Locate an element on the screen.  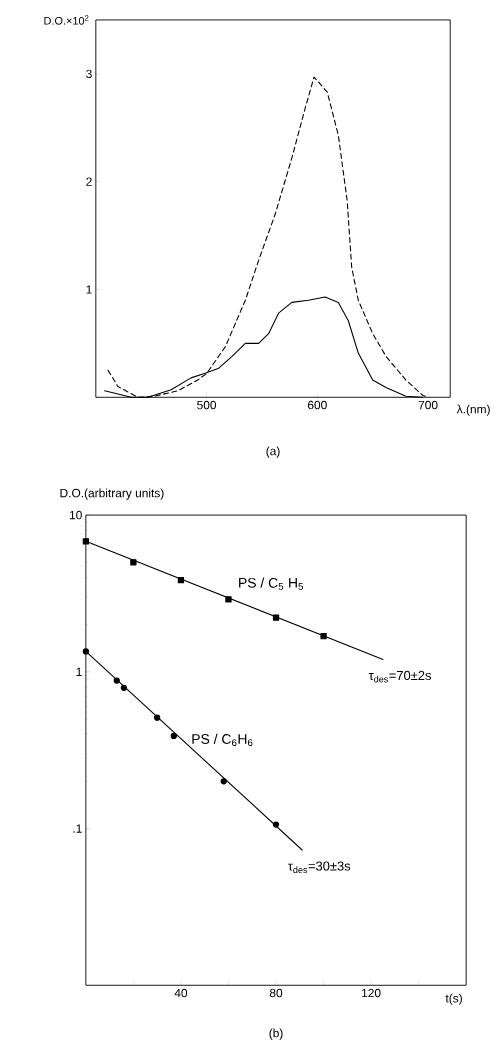
x-axis-title: t(s) is located at coordinates (453, 999).